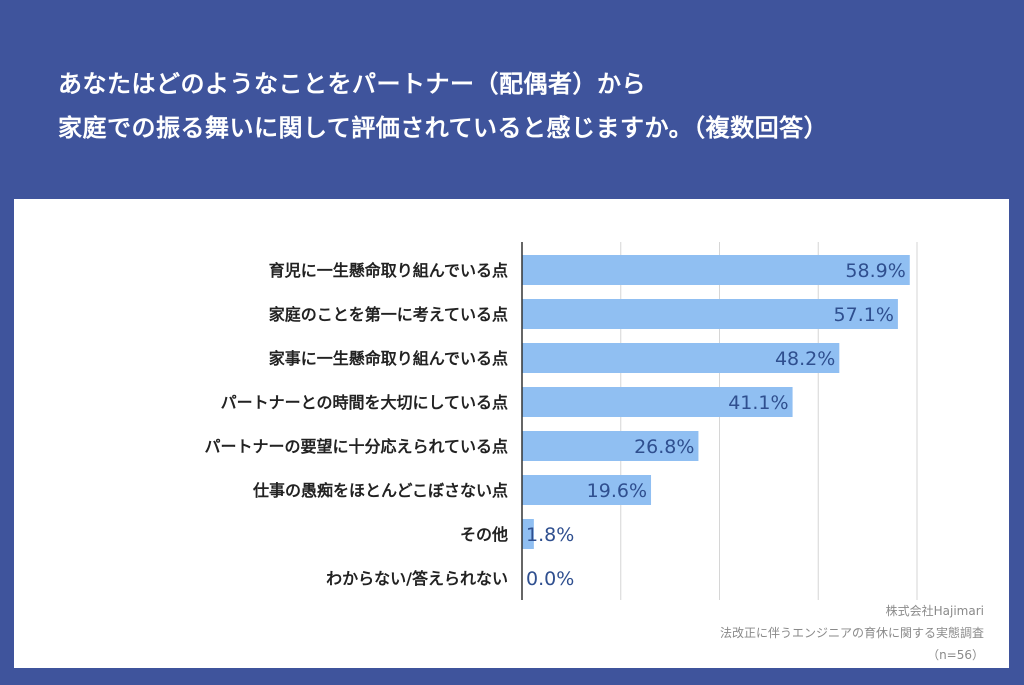 This screenshot has height=685, width=1024. I want to click on category-label-7: わからない/答えられない, so click(417, 578).